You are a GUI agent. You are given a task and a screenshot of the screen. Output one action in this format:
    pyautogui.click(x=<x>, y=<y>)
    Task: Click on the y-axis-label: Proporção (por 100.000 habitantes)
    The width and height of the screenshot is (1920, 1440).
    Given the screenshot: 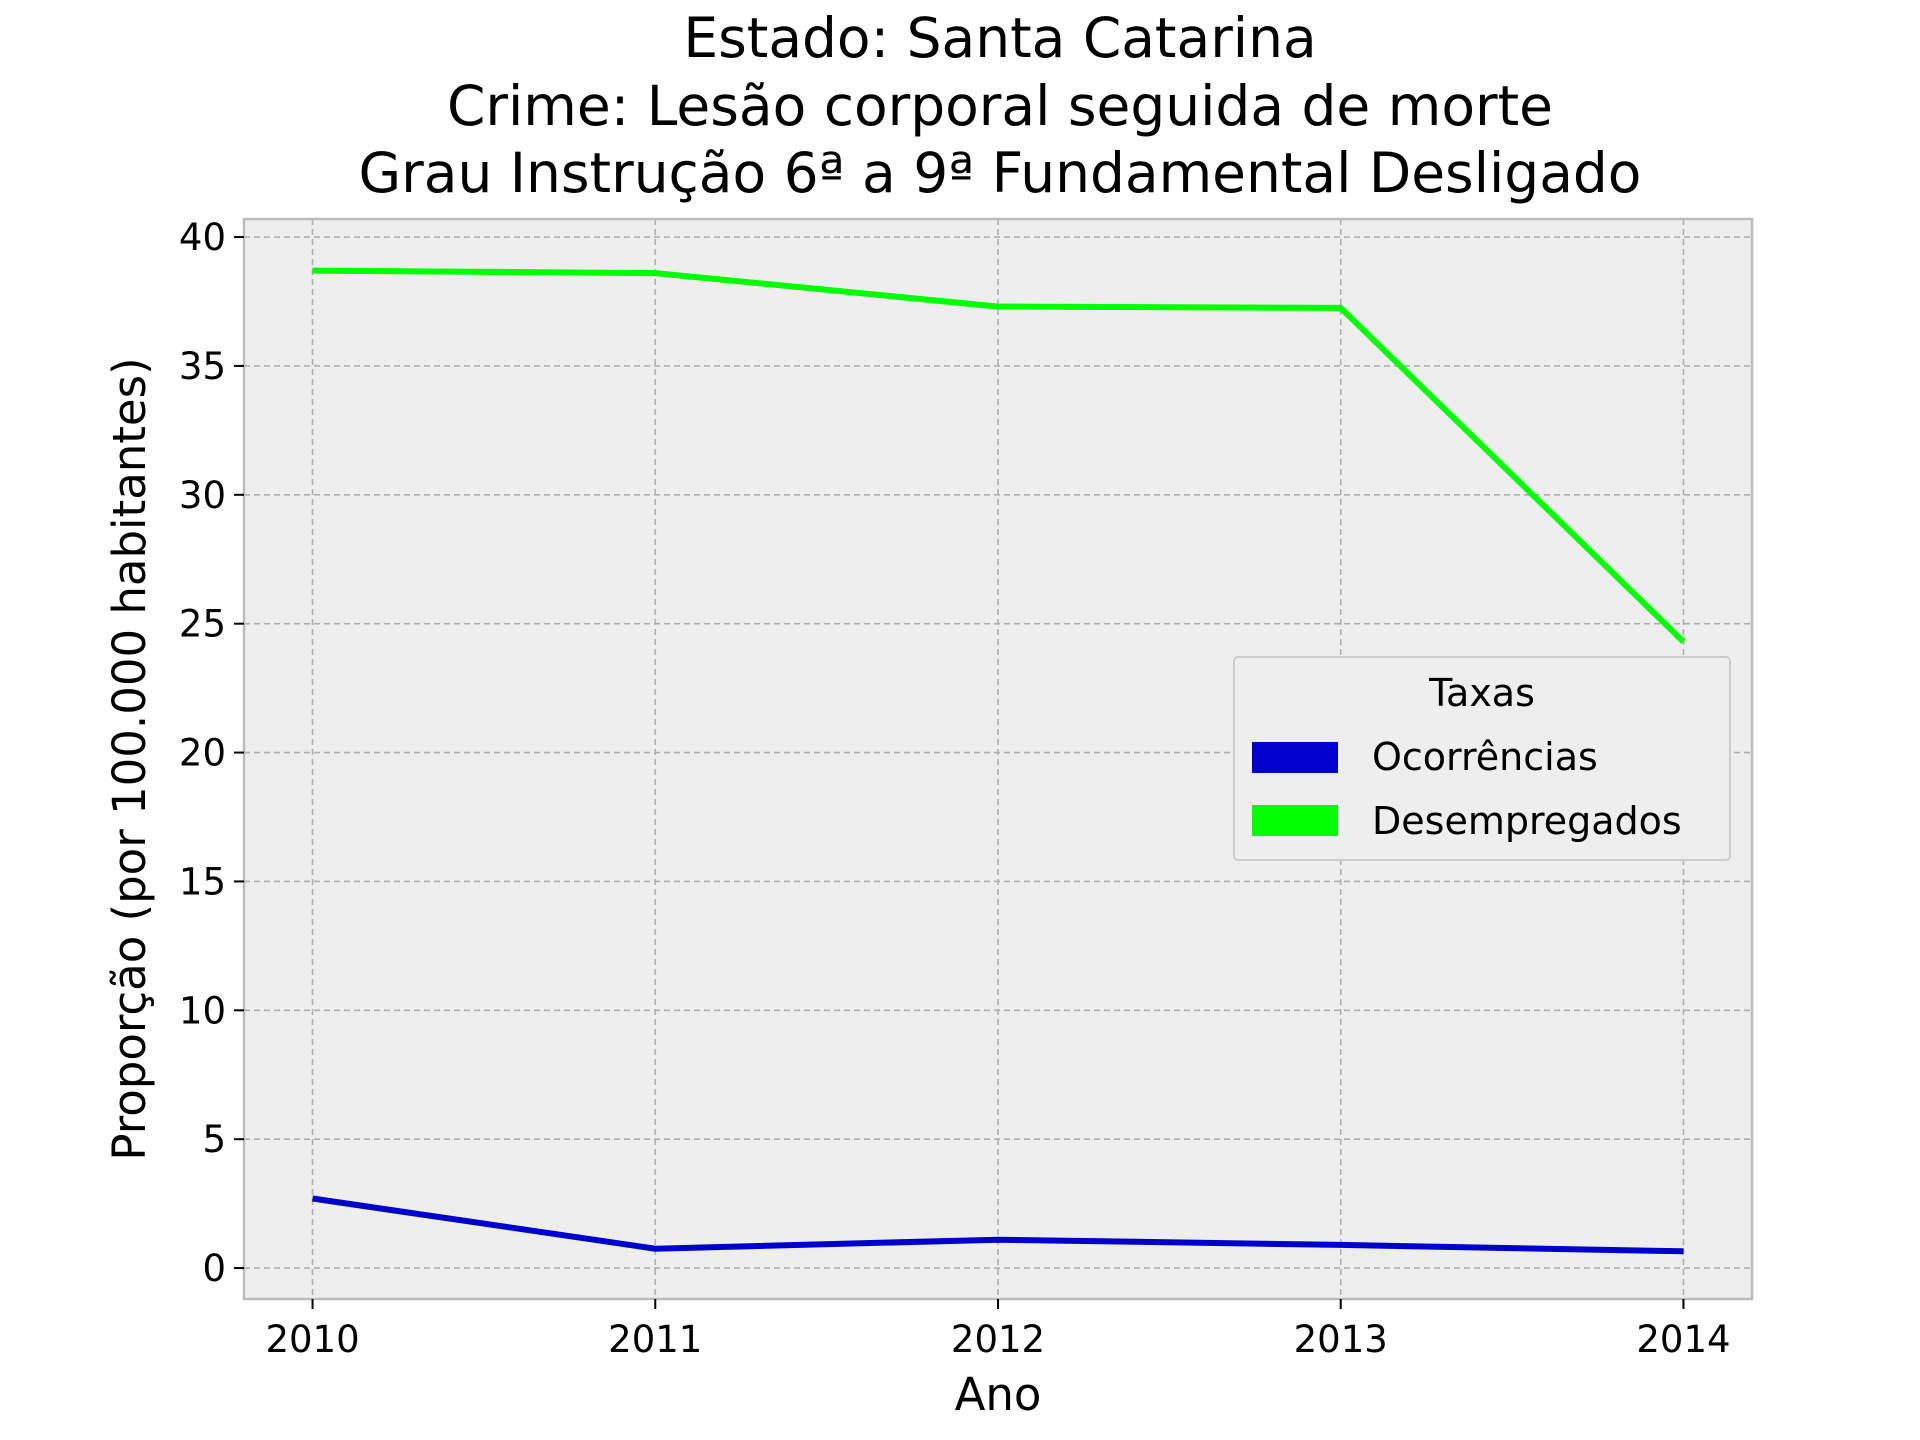 What is the action you would take?
    pyautogui.click(x=129, y=758)
    